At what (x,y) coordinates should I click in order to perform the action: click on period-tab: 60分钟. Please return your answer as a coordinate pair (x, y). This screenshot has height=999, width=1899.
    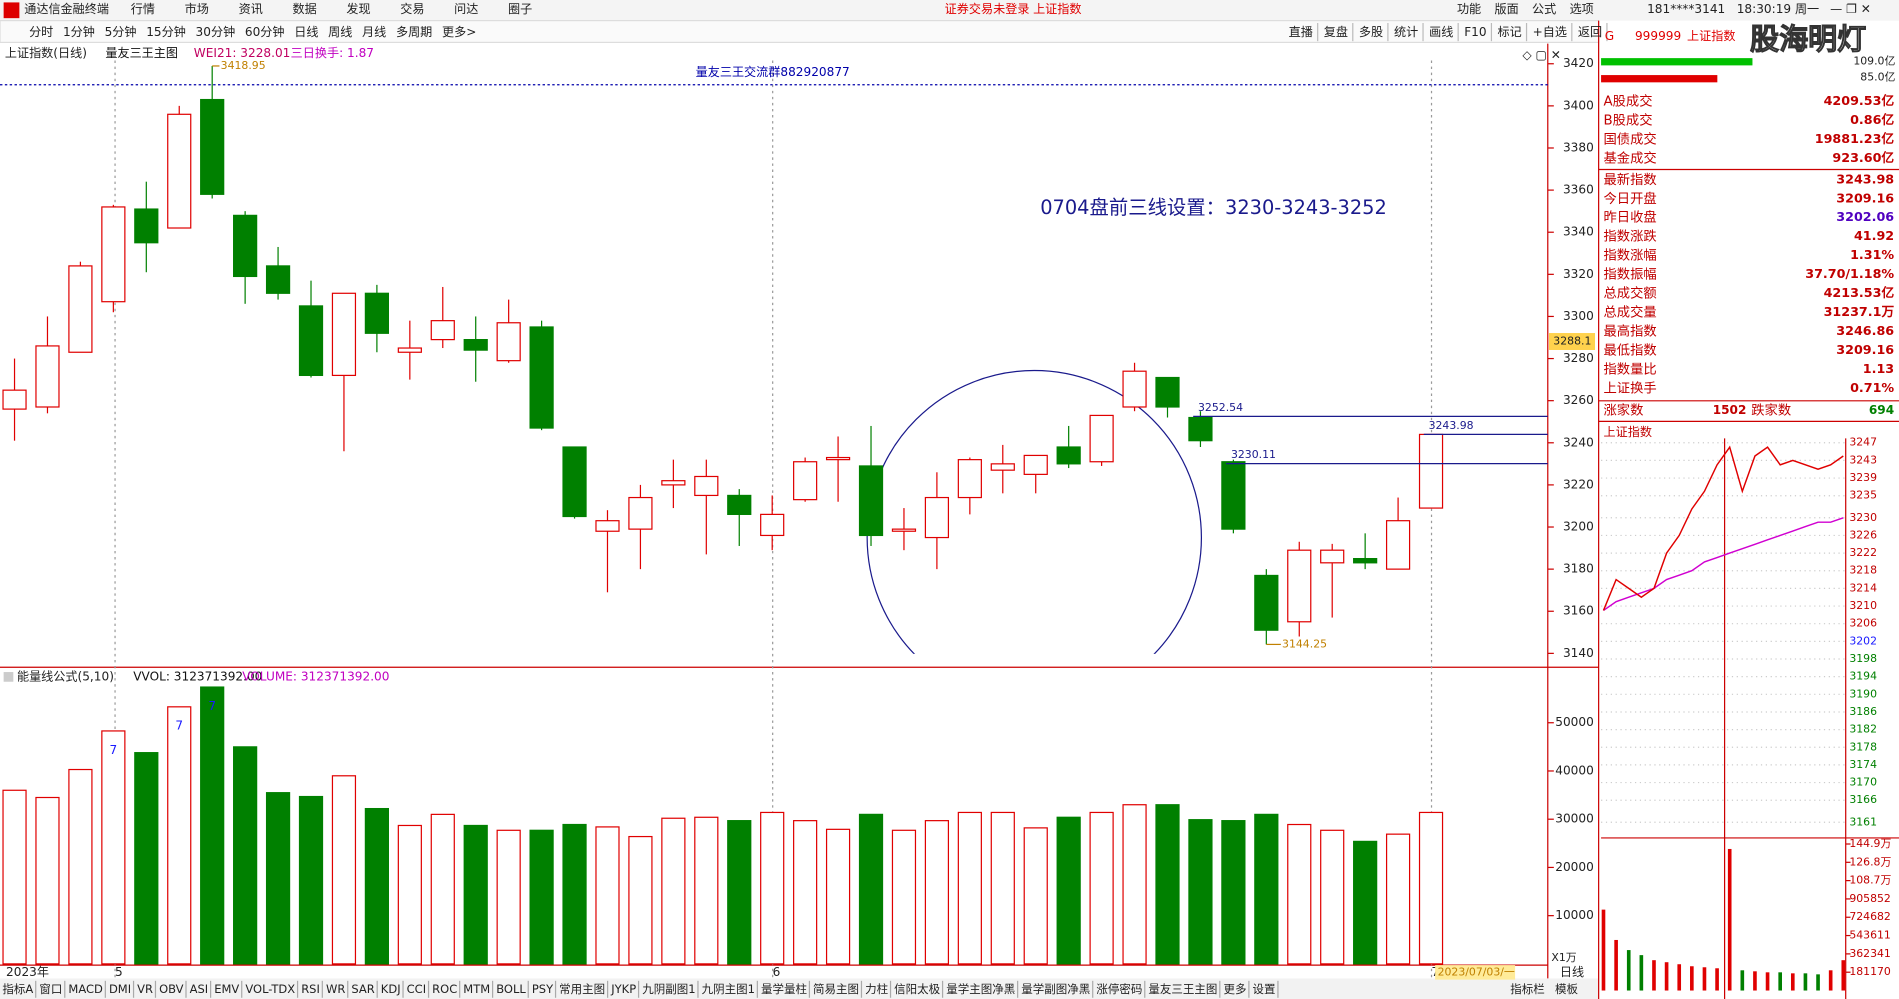
    Looking at the image, I should click on (265, 31).